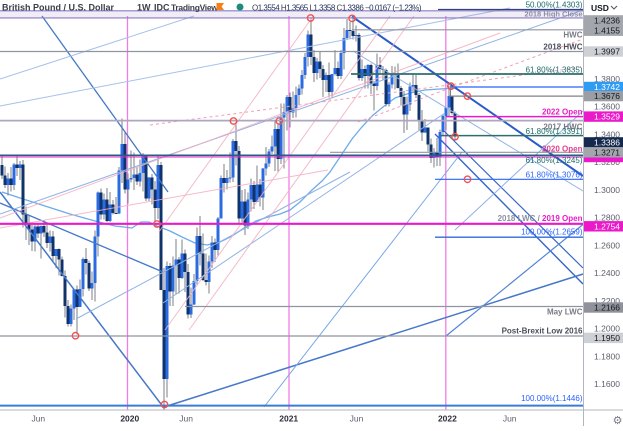 This screenshot has height=431, width=623. I want to click on svg-text: 2022, so click(447, 419).